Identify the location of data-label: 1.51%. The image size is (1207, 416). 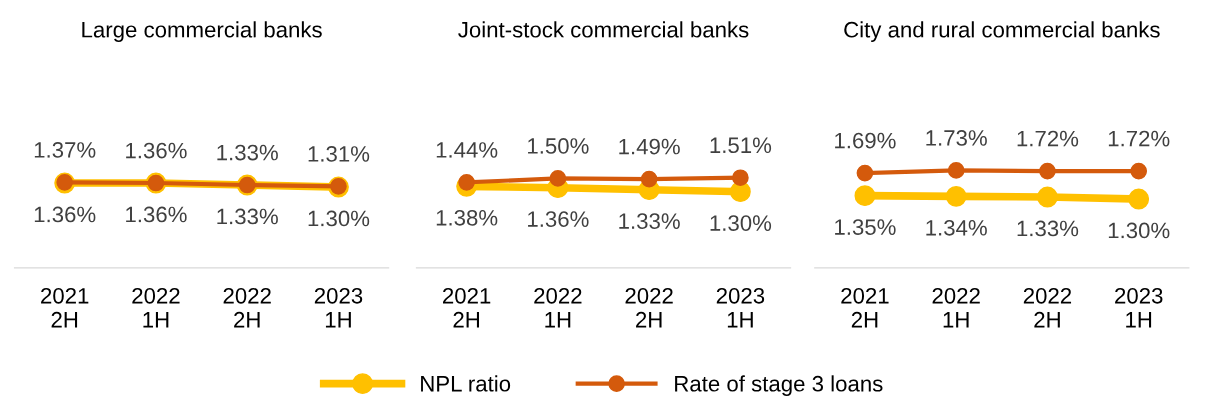
(741, 145).